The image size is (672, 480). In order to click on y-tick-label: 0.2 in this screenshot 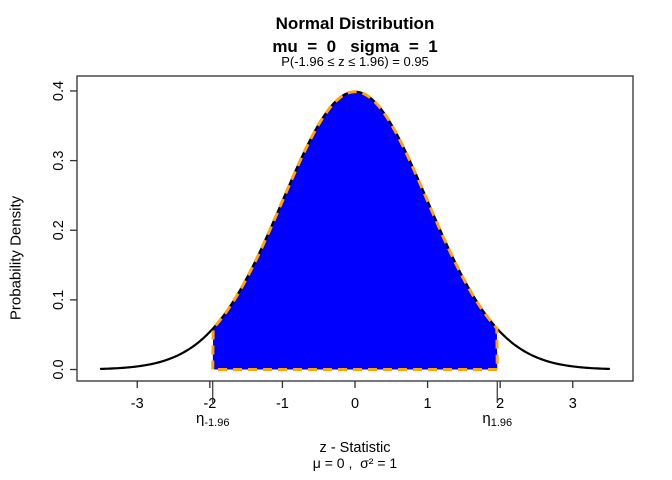, I will do `click(59, 230)`.